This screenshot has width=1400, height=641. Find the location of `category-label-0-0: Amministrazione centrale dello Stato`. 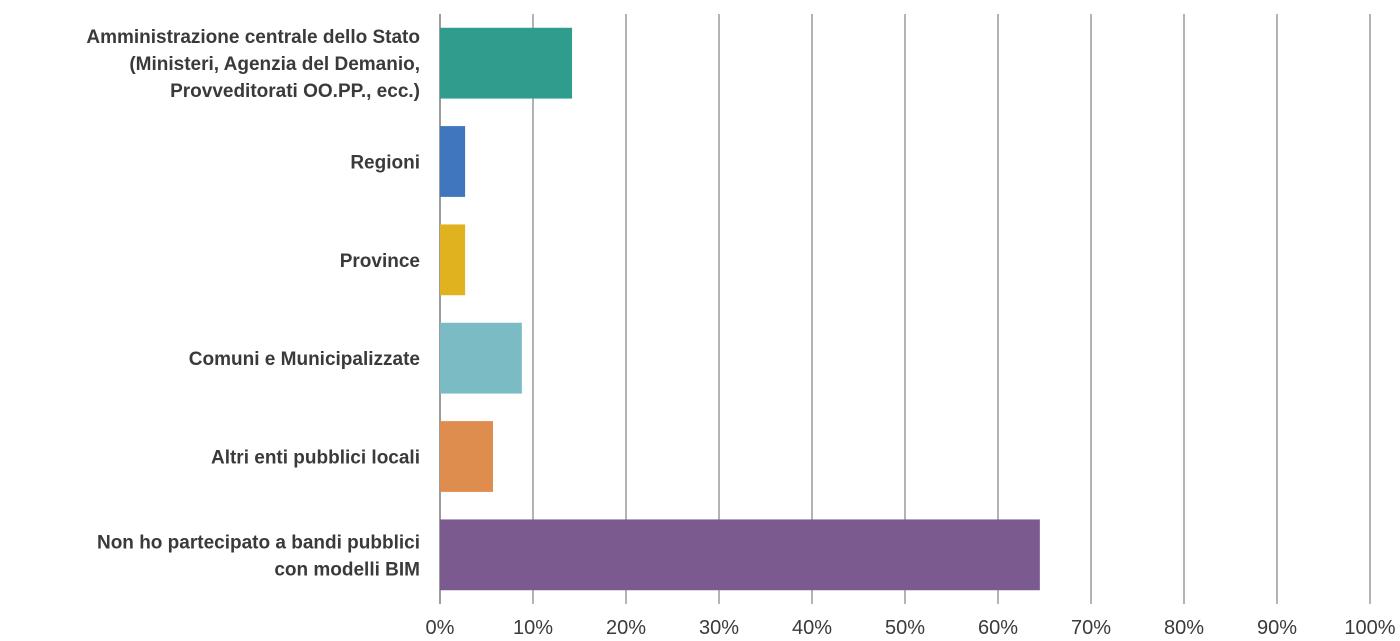

category-label-0-0: Amministrazione centrale dello Stato is located at coordinates (253, 37).